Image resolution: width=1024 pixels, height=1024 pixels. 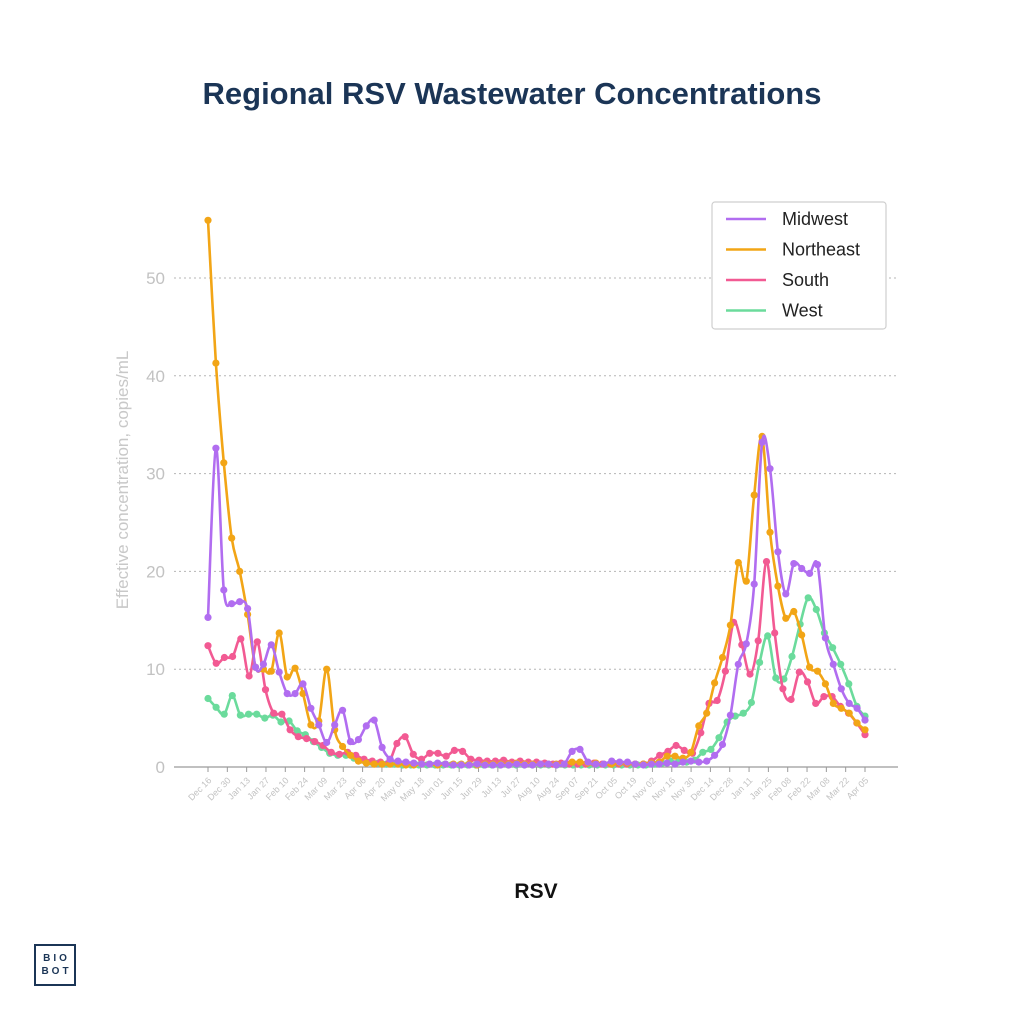 I want to click on legend-label-northeast: Northeast, so click(x=821, y=250).